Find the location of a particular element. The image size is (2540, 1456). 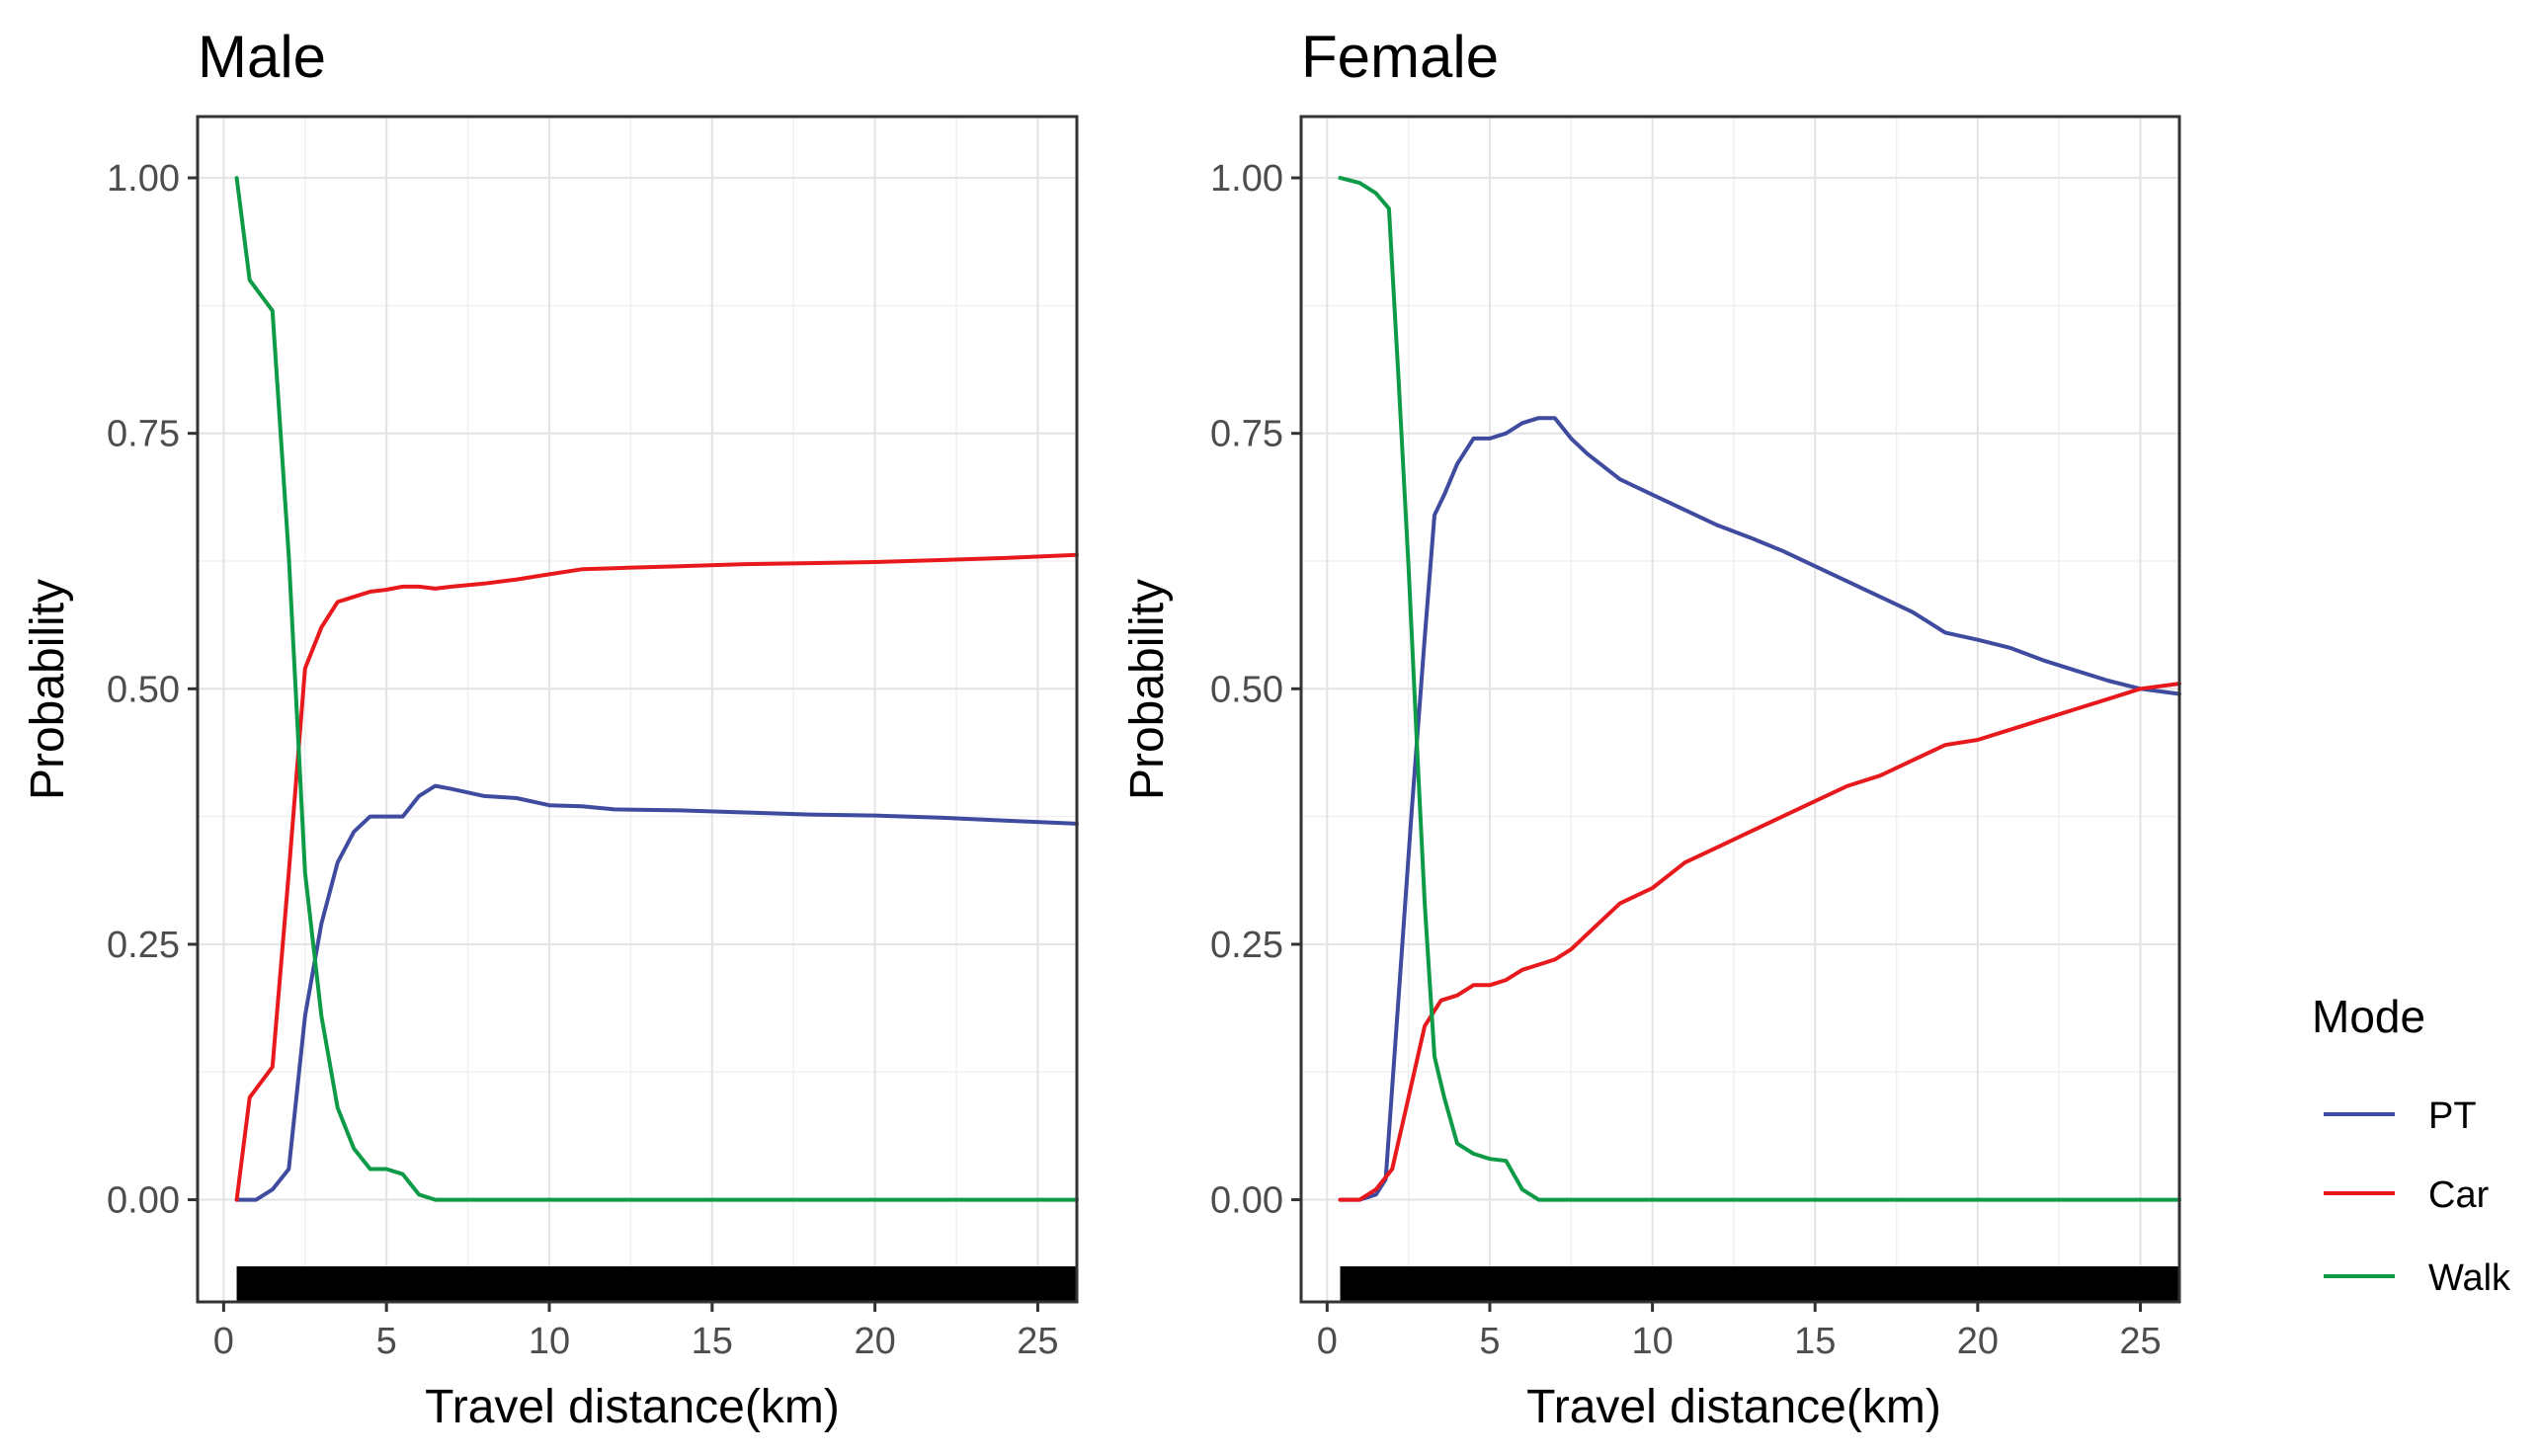

legend-title: Mode is located at coordinates (2368, 1016).